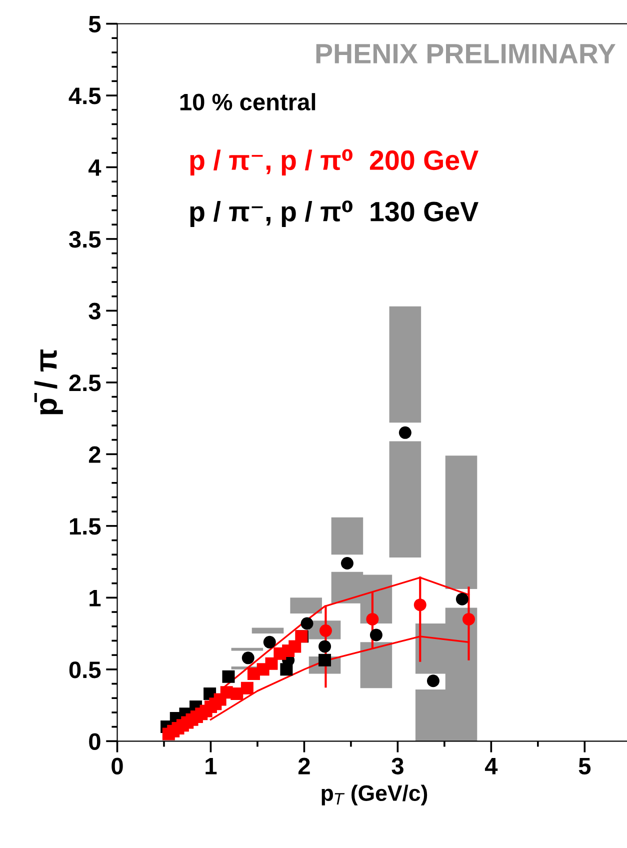 This screenshot has width=627, height=848. What do you see at coordinates (584, 766) in the screenshot?
I see `x-tick-label: 5` at bounding box center [584, 766].